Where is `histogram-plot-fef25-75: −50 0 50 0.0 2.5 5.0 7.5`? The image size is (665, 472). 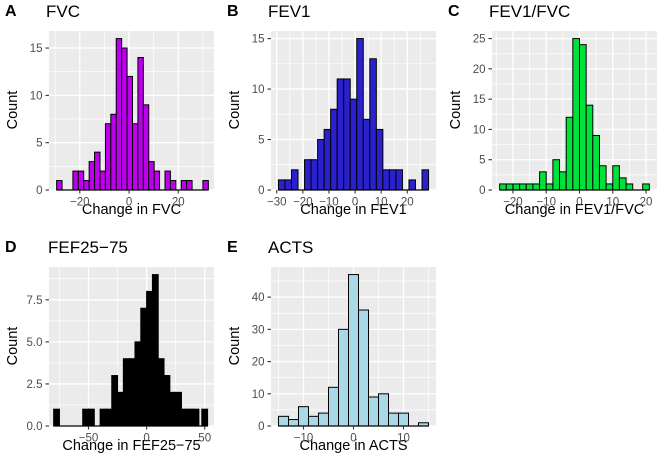 histogram-plot-fef25-75: −50 0 50 0.0 2.5 5.0 7.5 is located at coordinates (120, 356).